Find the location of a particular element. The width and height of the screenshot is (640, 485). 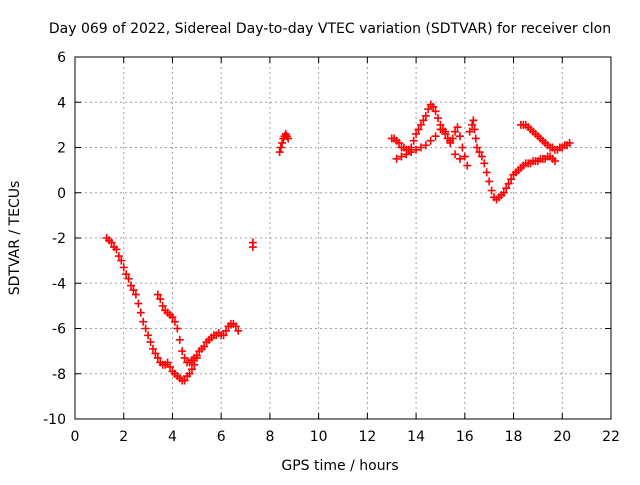

y-tick-label: 4 is located at coordinates (61, 103).